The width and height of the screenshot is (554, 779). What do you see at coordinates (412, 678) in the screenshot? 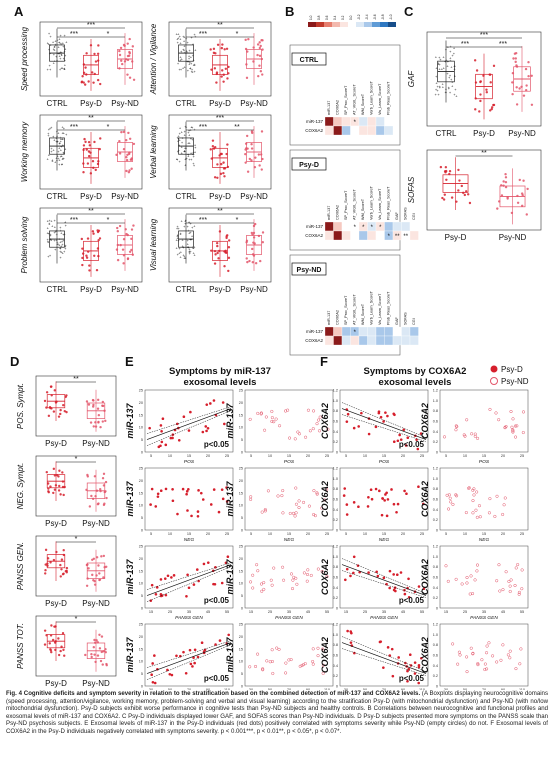
I see `p-value-label: p<0.05` at bounding box center [412, 678].